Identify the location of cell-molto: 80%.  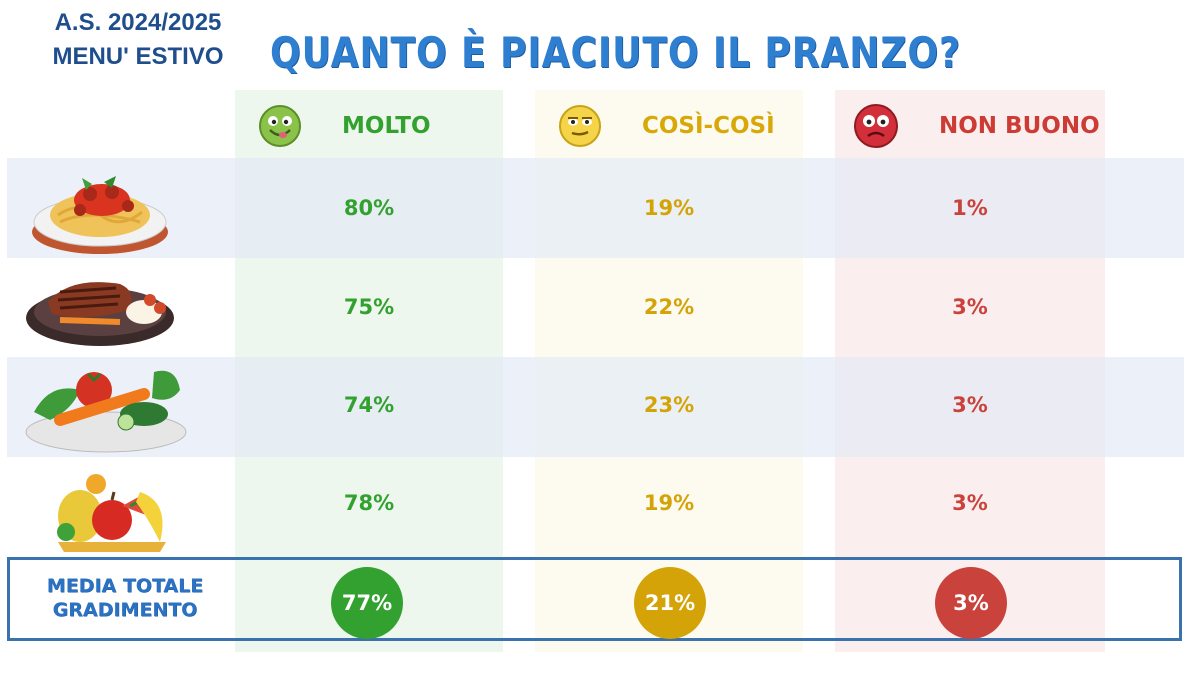
(369, 208).